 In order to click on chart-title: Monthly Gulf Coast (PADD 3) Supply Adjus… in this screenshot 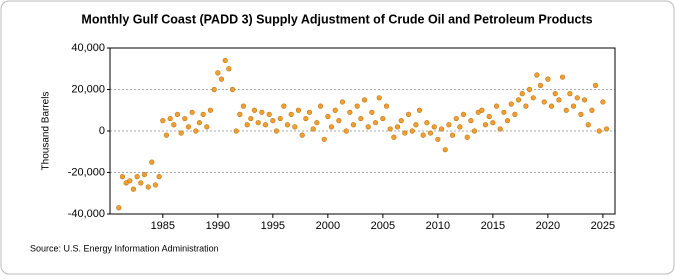, I will do `click(336, 19)`.